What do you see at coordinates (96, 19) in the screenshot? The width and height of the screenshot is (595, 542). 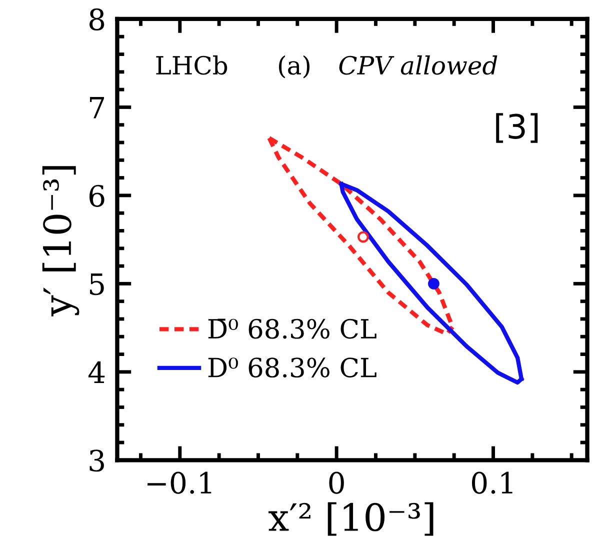 I see `y-tick-label: 8` at bounding box center [96, 19].